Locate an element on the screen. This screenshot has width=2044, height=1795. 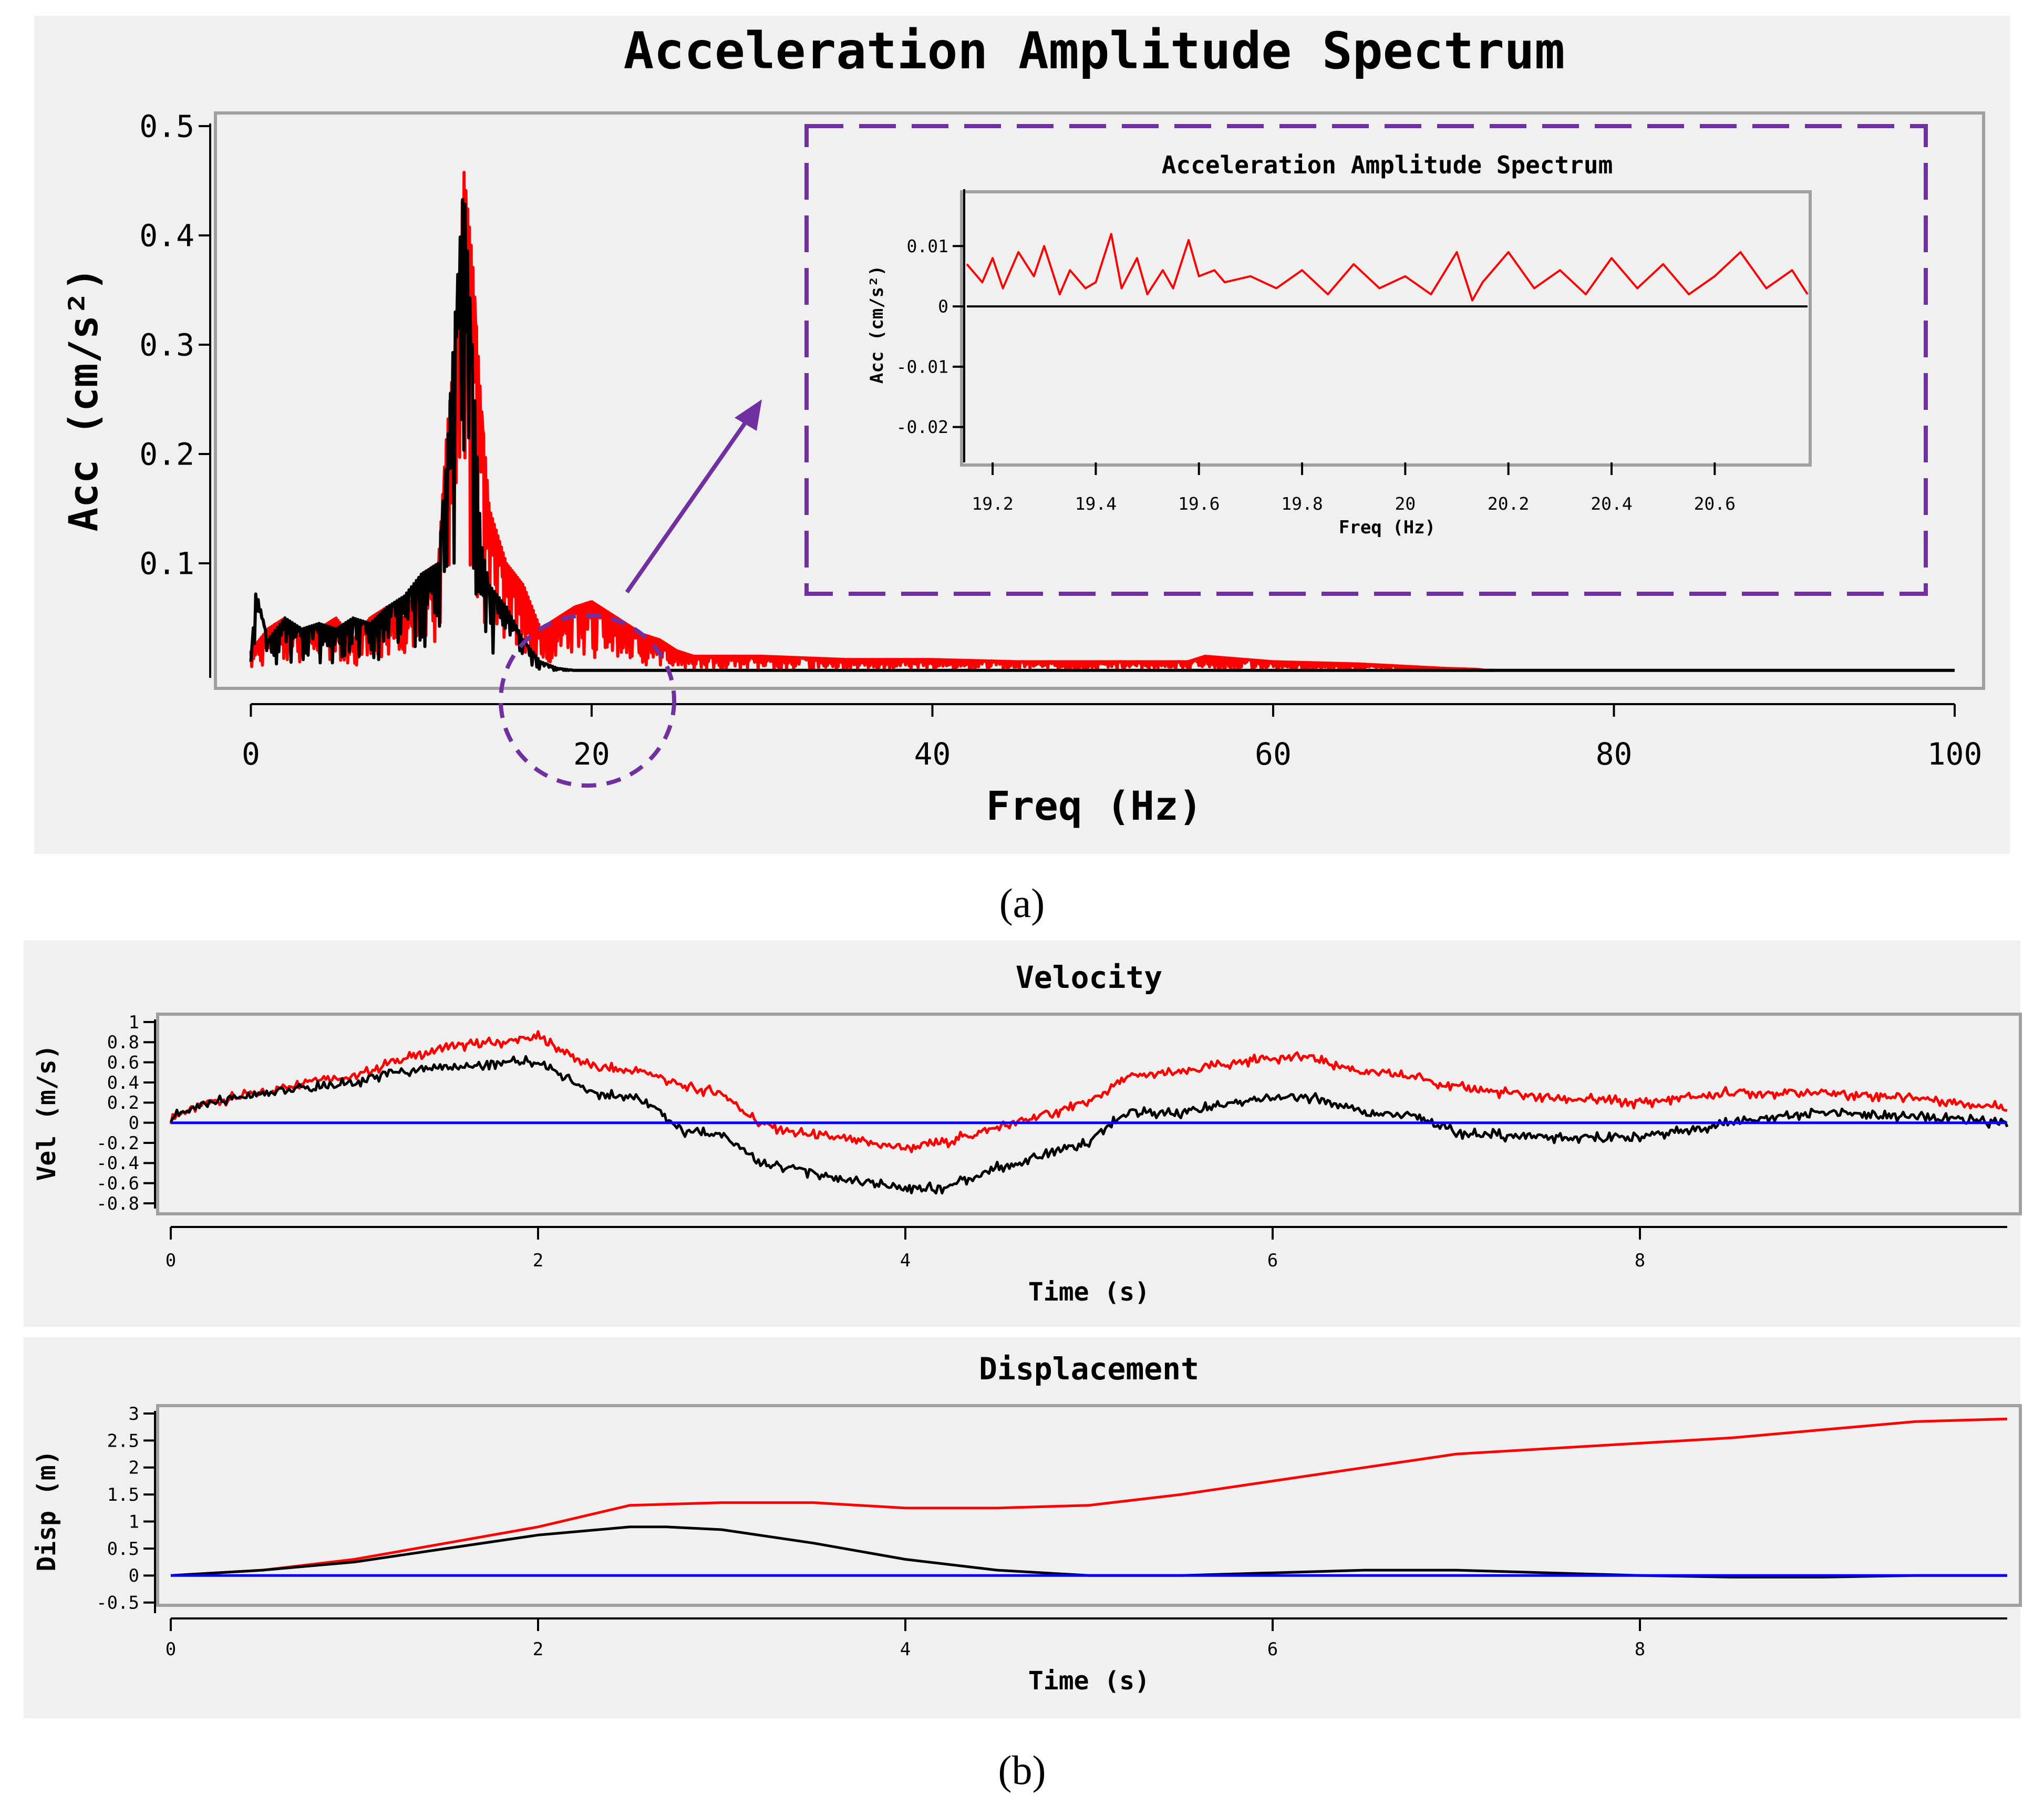
velocity-x-tick-label: 6 is located at coordinates (1273, 1260).